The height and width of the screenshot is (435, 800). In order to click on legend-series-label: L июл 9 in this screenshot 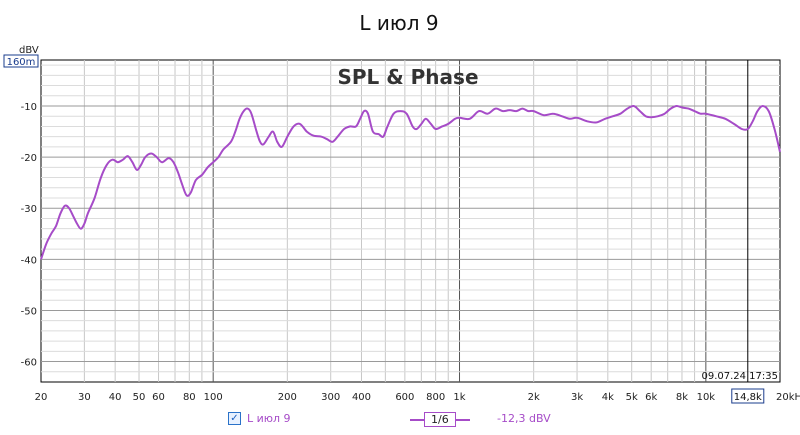, I will do `click(269, 418)`.